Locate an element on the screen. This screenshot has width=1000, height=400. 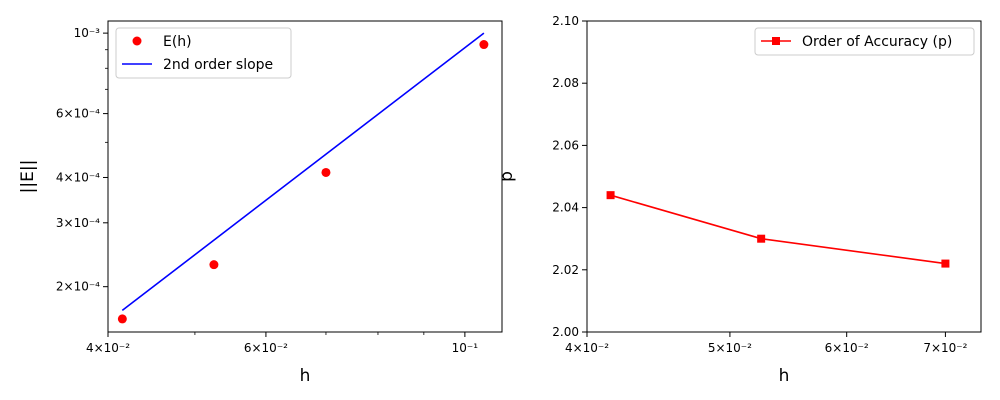
x-tick-label: 10⁻¹ is located at coordinates (465, 348).